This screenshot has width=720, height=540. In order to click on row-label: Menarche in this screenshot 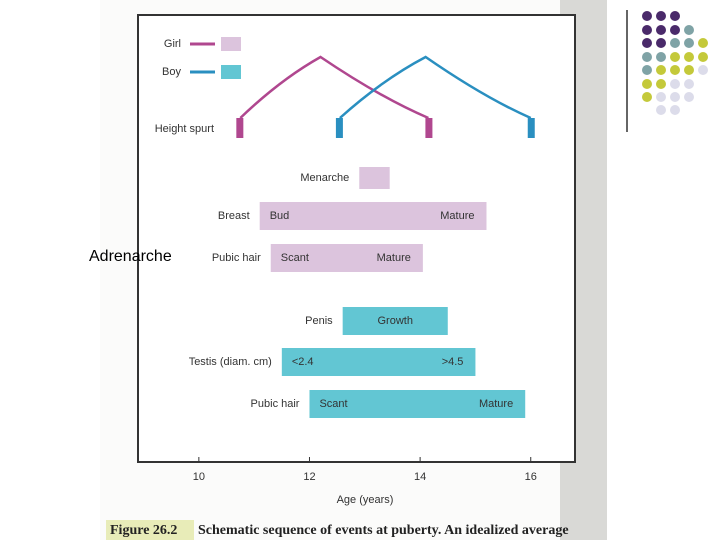, I will do `click(324, 178)`.